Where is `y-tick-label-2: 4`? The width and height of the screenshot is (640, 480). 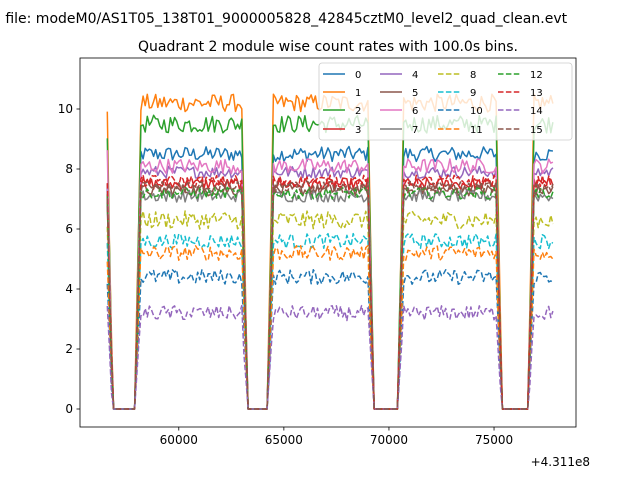
y-tick-label-2: 4 is located at coordinates (69, 289).